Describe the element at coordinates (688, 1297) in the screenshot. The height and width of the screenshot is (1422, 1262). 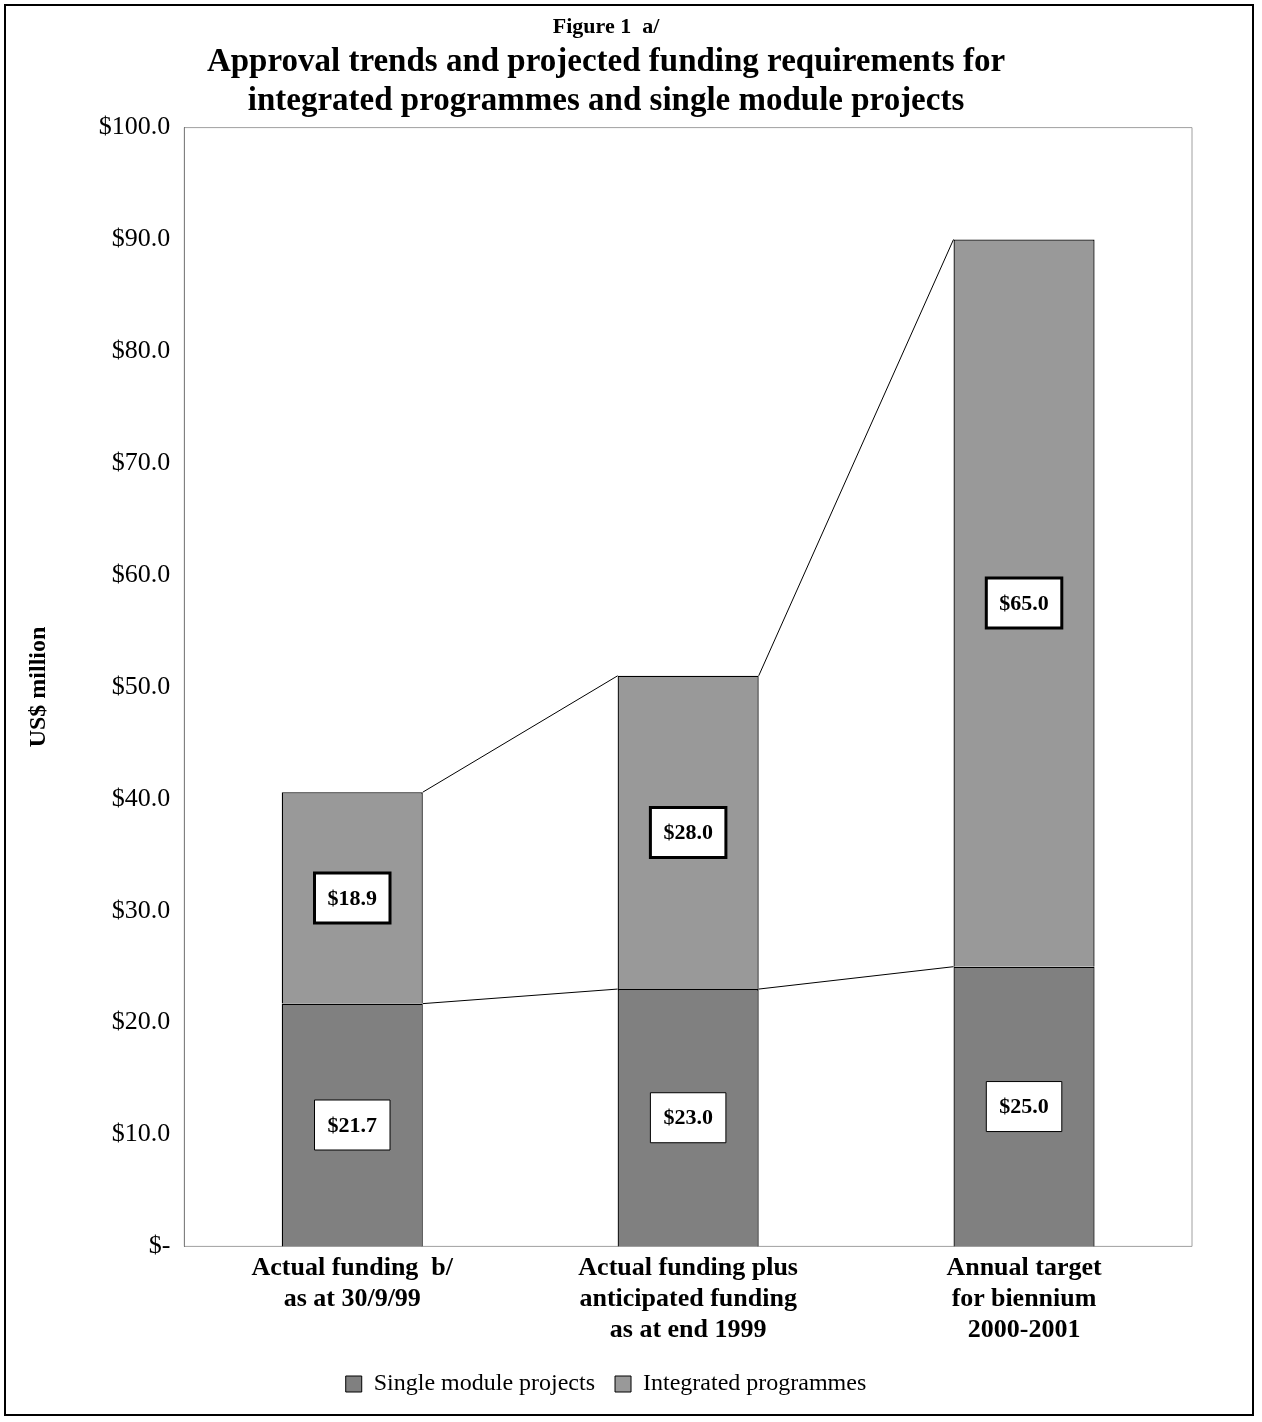
I see `x-tick-label: Actual funding plus anticipated funding as at end 1999` at that location.